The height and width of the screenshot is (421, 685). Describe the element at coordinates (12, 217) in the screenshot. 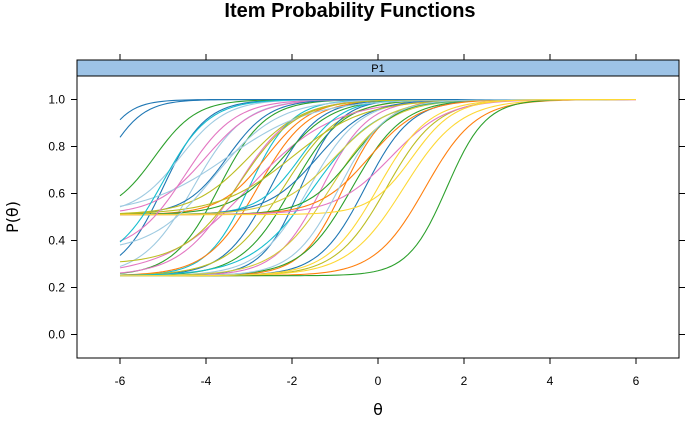

I see `y-axis-label: P(θ)` at that location.